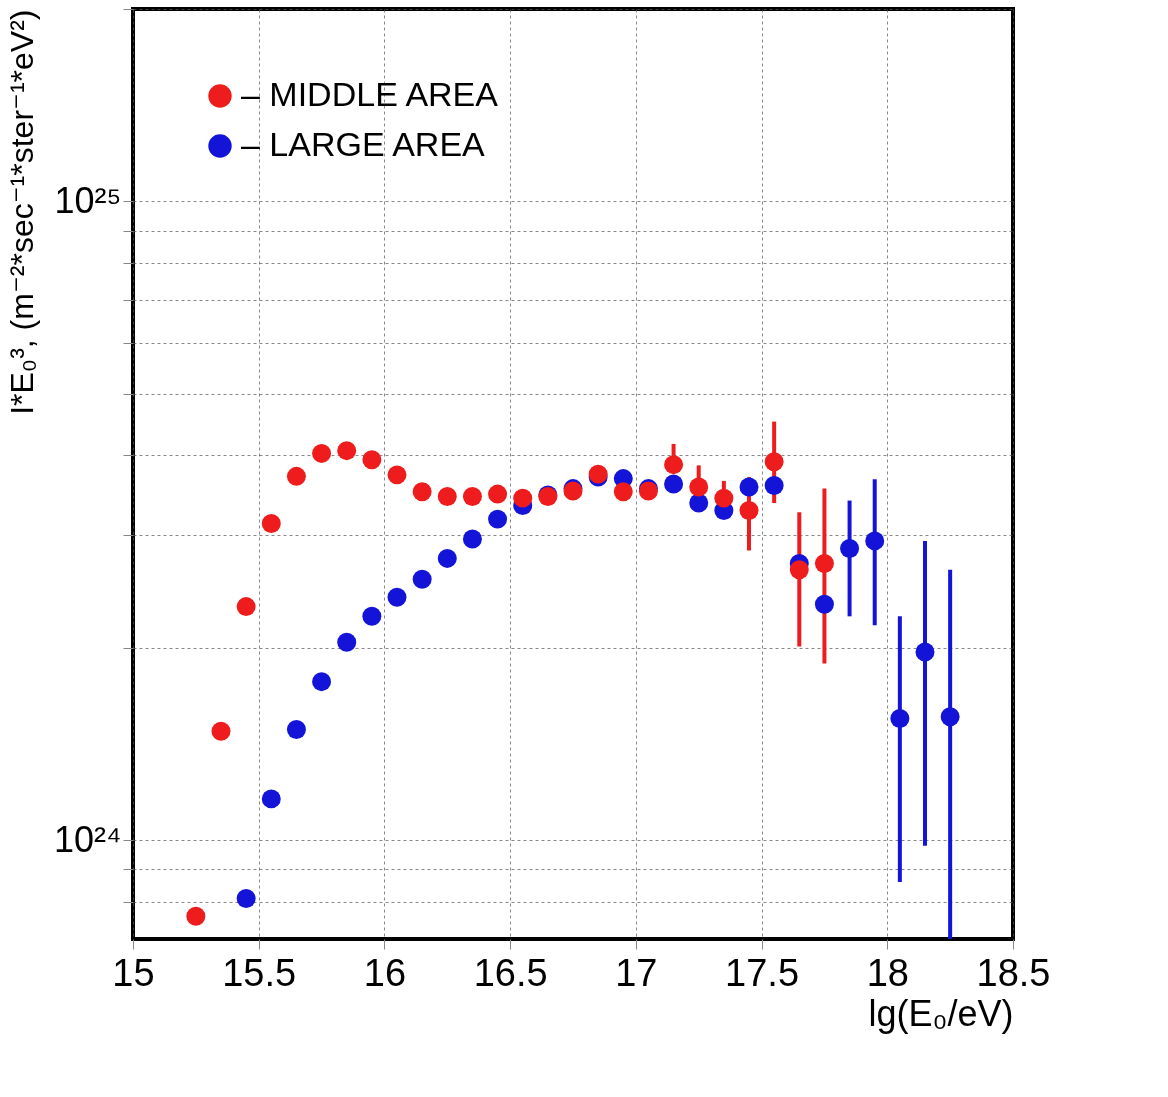 This screenshot has width=1168, height=1097. Describe the element at coordinates (88, 839) in the screenshot. I see `y-tick-label: 10²⁴` at that location.